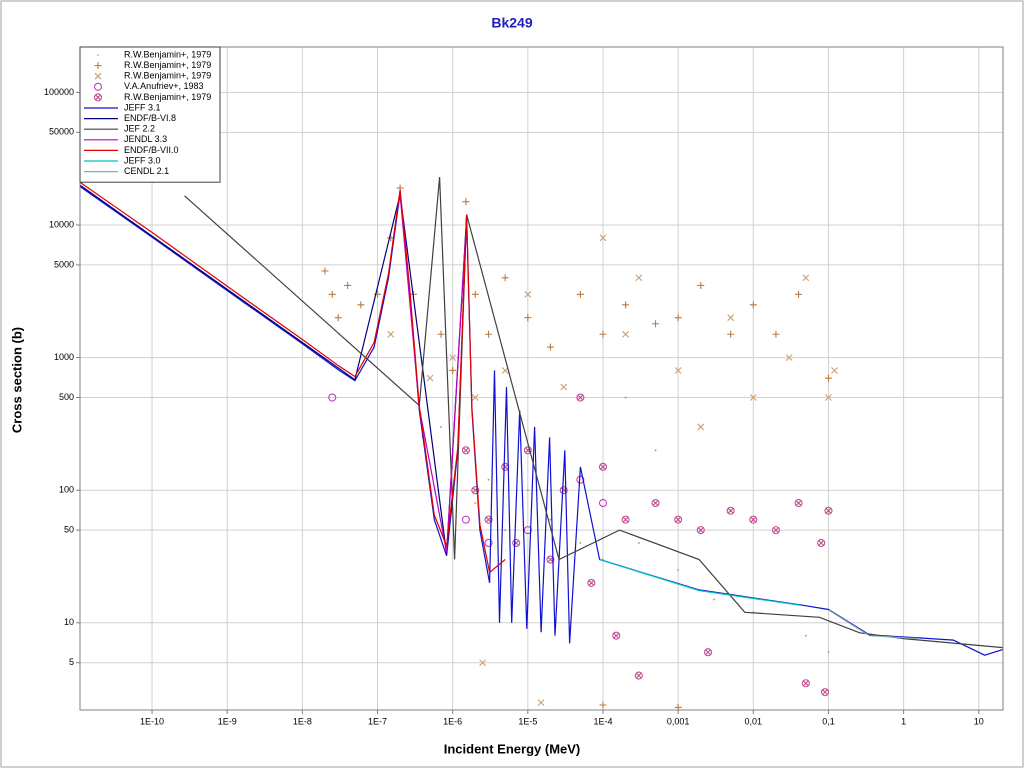 The width and height of the screenshot is (1024, 768). I want to click on y-tick-label: 50, so click(69, 529).